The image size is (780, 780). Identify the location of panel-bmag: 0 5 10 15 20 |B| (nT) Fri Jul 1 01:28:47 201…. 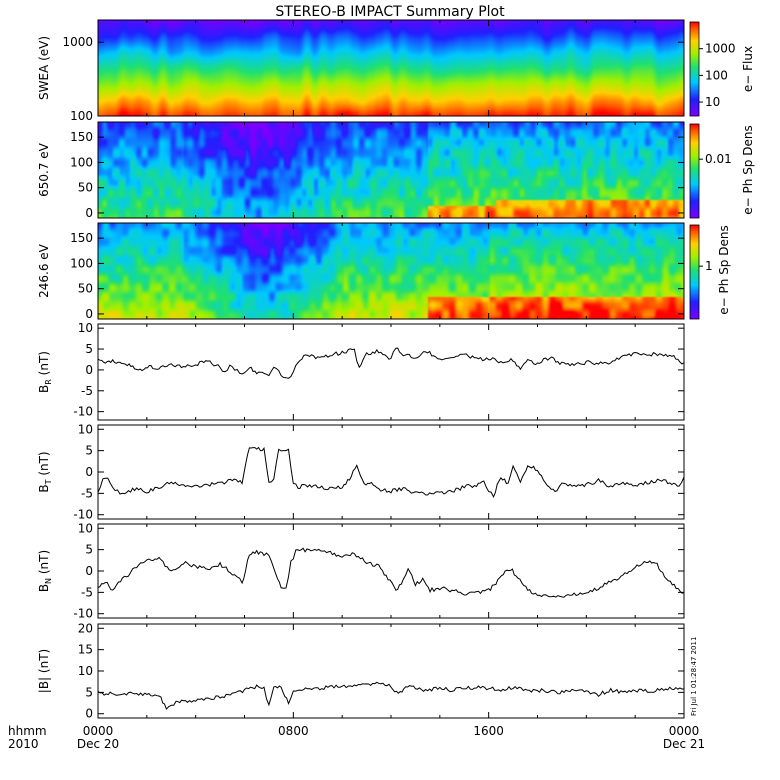
(367, 670).